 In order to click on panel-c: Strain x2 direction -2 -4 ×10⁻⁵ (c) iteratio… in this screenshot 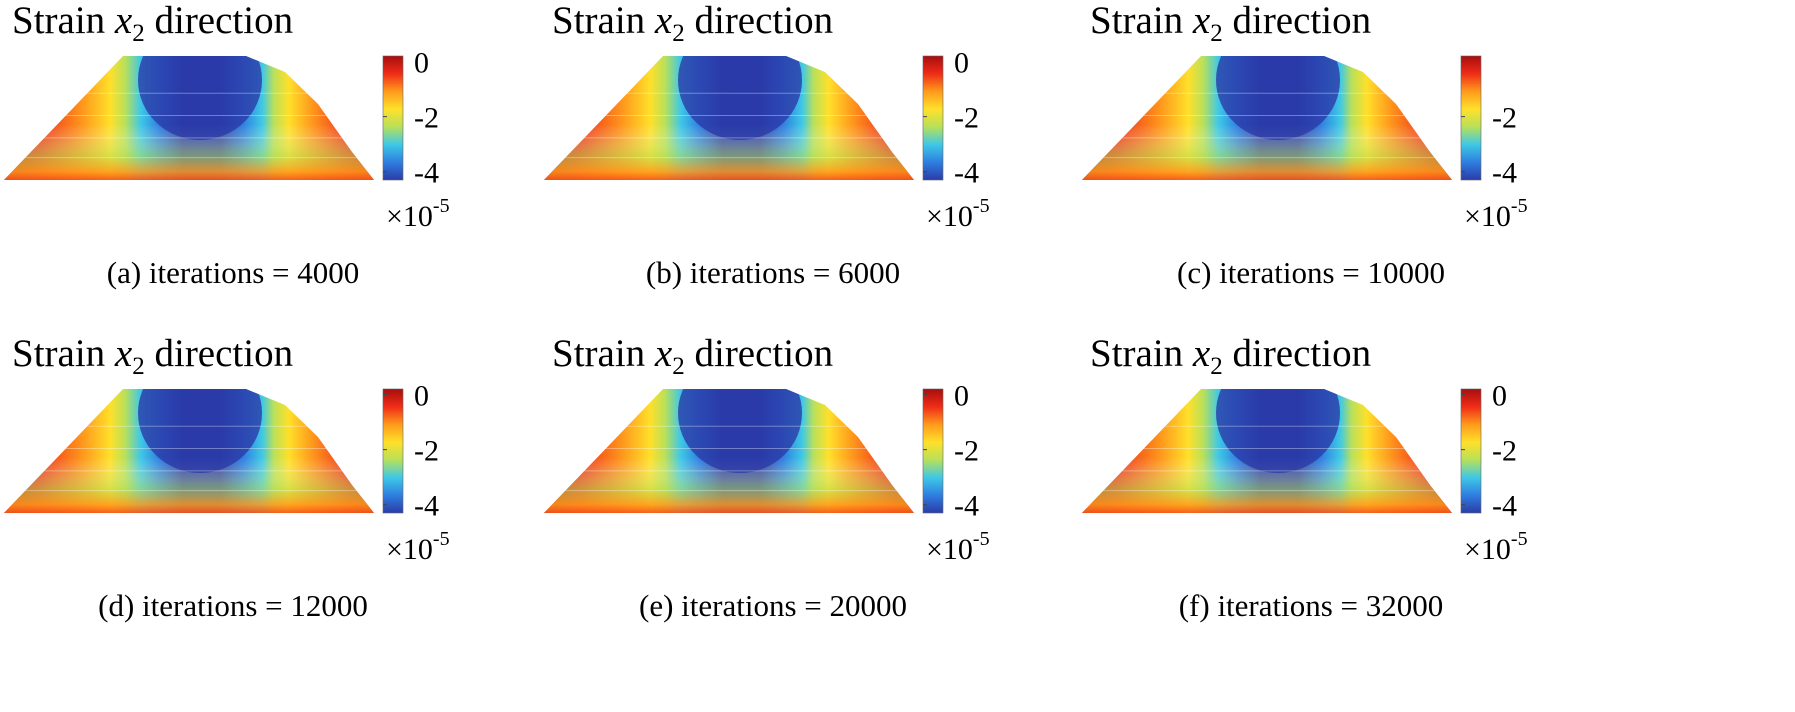, I will do `click(1305, 145)`.